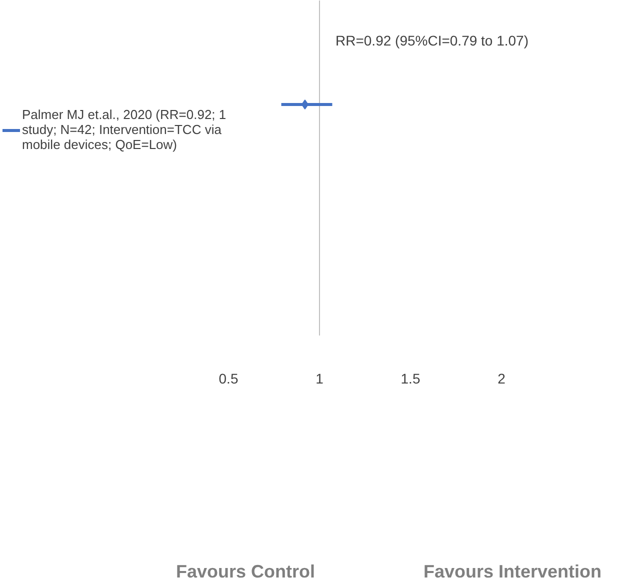 The height and width of the screenshot is (585, 624). What do you see at coordinates (228, 378) in the screenshot?
I see `x-tick-label: 0.5` at bounding box center [228, 378].